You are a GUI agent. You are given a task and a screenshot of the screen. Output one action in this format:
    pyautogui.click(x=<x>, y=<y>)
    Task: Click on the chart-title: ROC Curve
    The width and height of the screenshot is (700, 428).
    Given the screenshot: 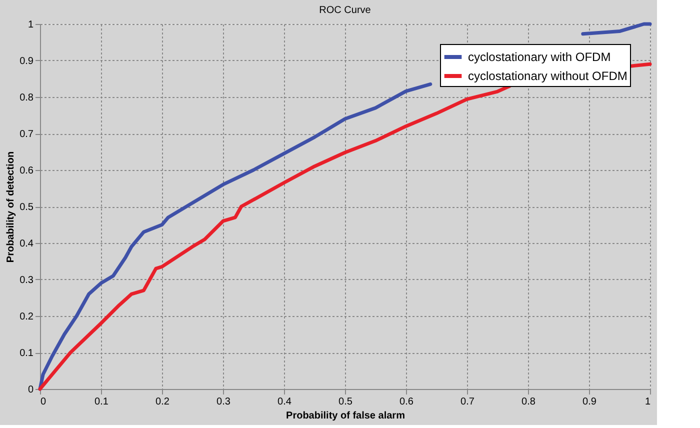 What is the action you would take?
    pyautogui.click(x=345, y=10)
    